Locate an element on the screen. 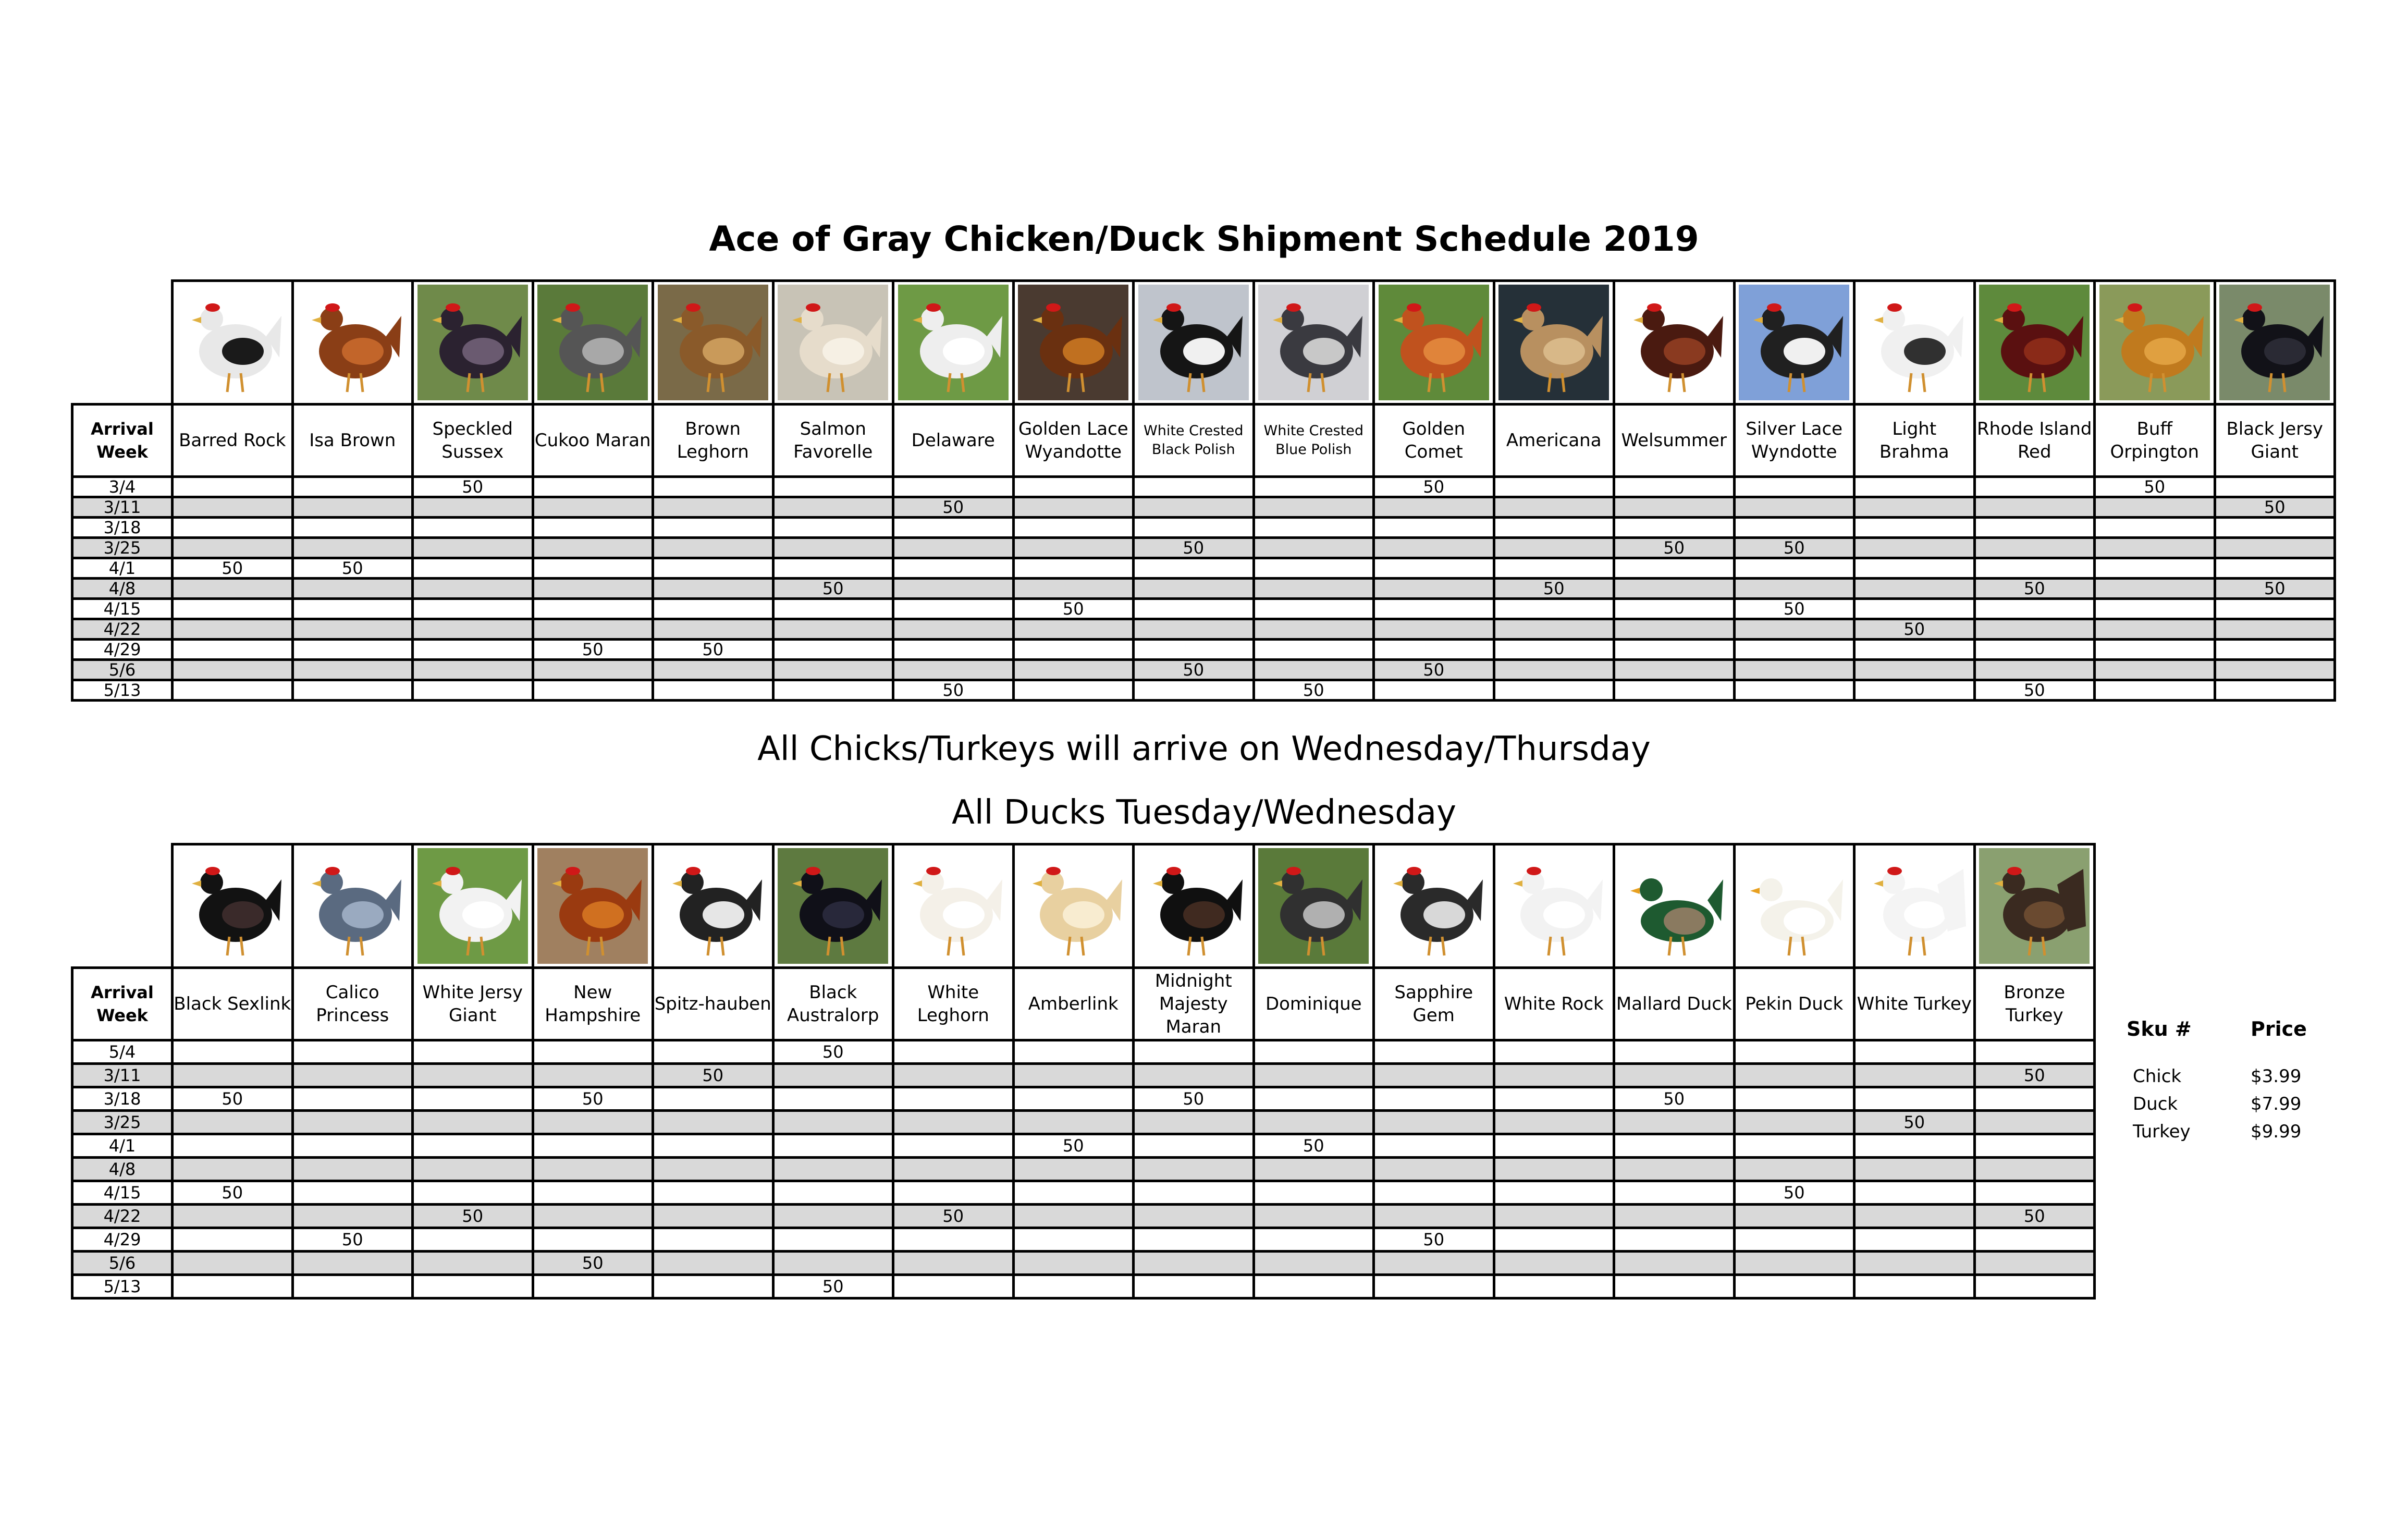  schedule-row: 4/29 50 50 is located at coordinates (1204, 649).